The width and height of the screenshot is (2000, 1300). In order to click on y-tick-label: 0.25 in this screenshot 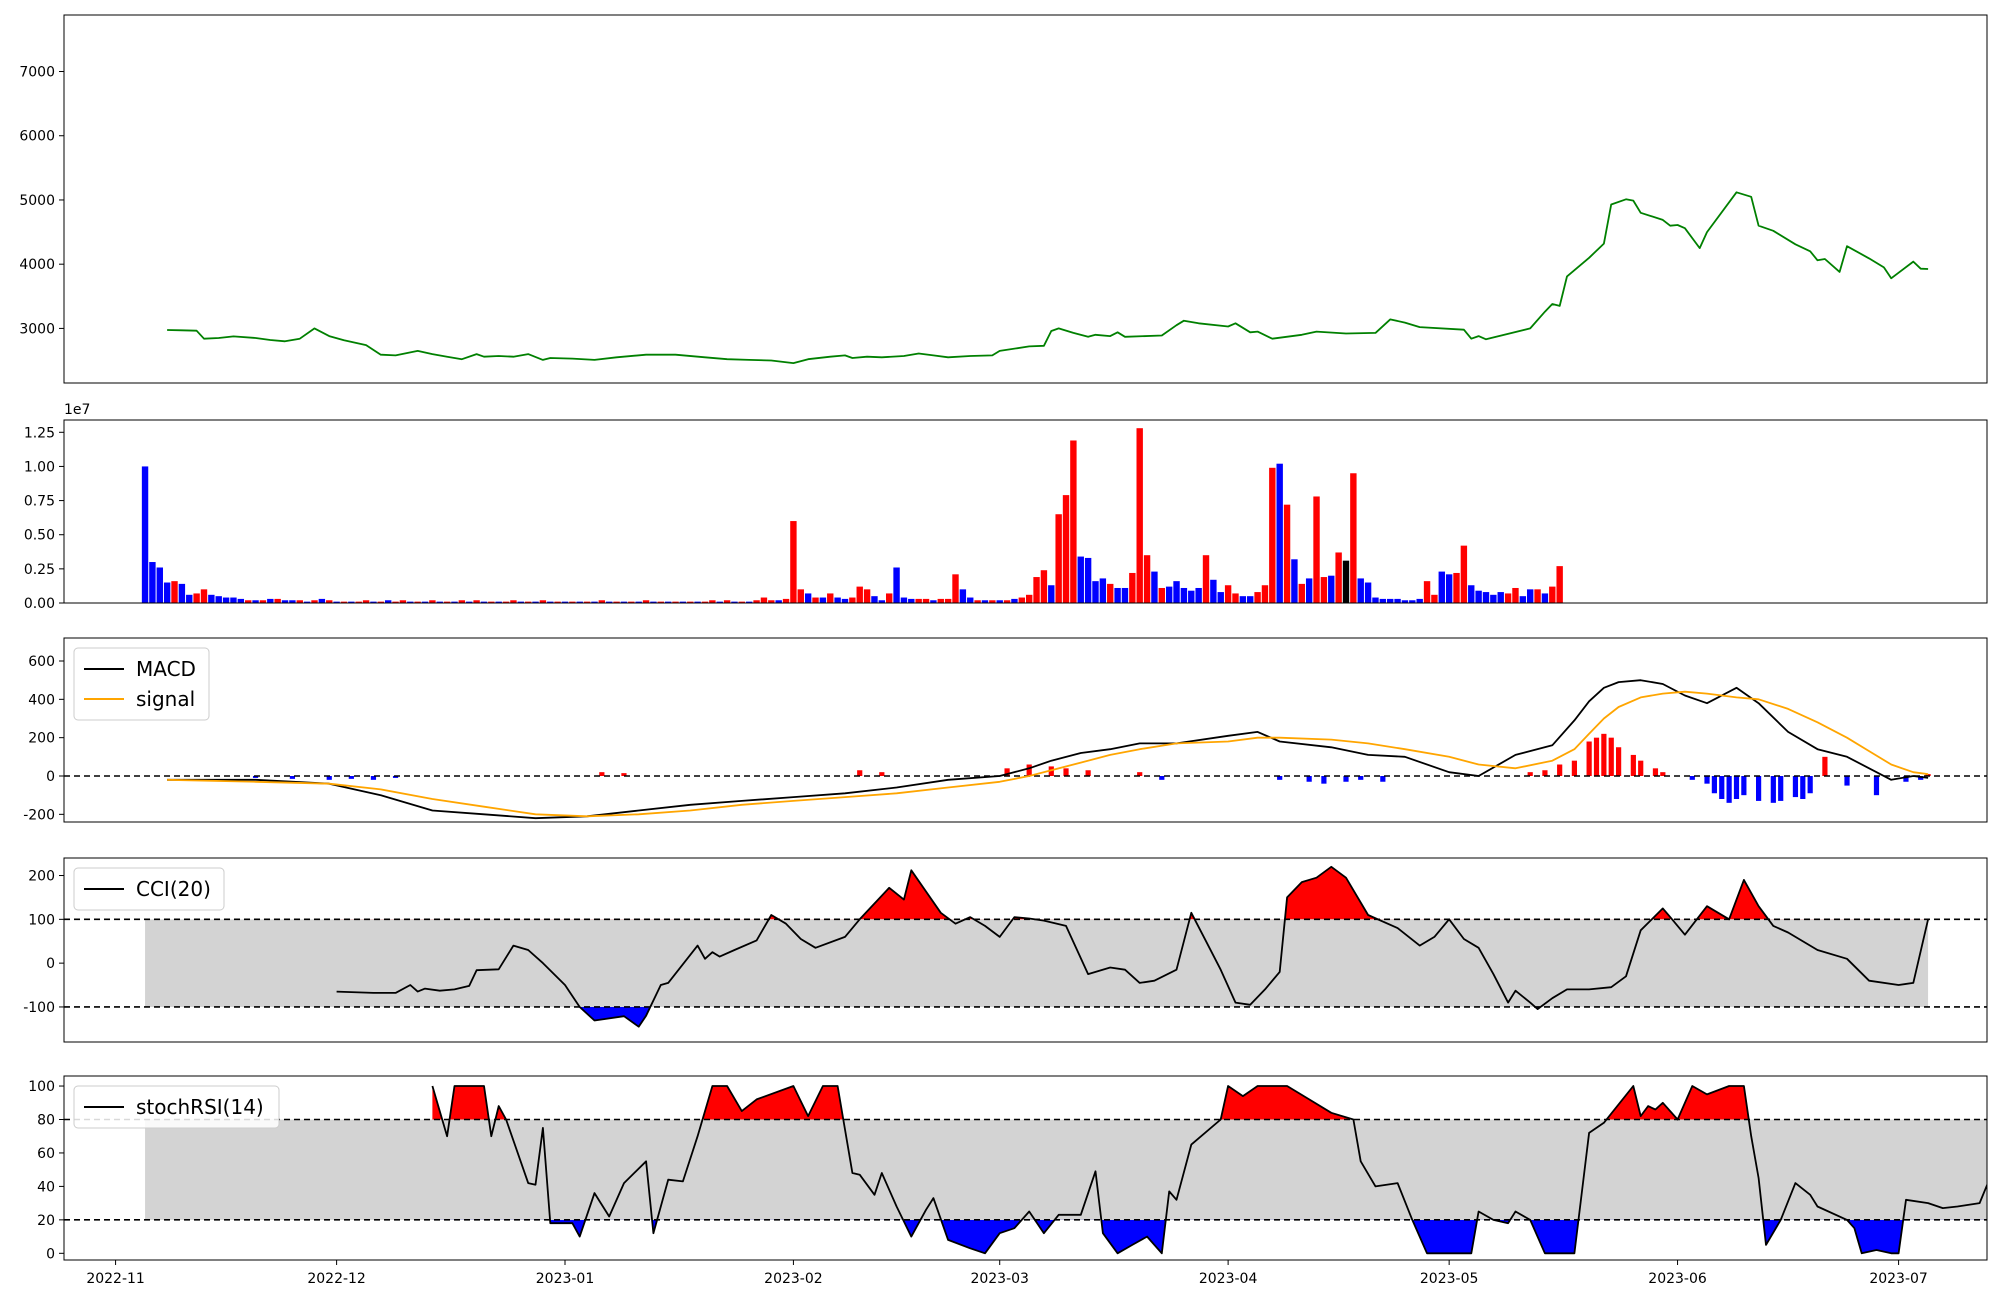, I will do `click(39, 570)`.